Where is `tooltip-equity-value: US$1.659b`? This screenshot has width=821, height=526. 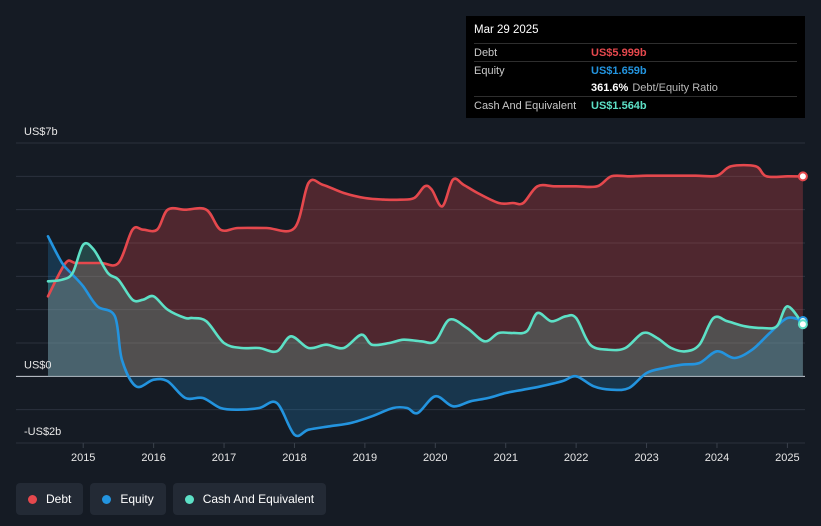 tooltip-equity-value: US$1.659b is located at coordinates (619, 71).